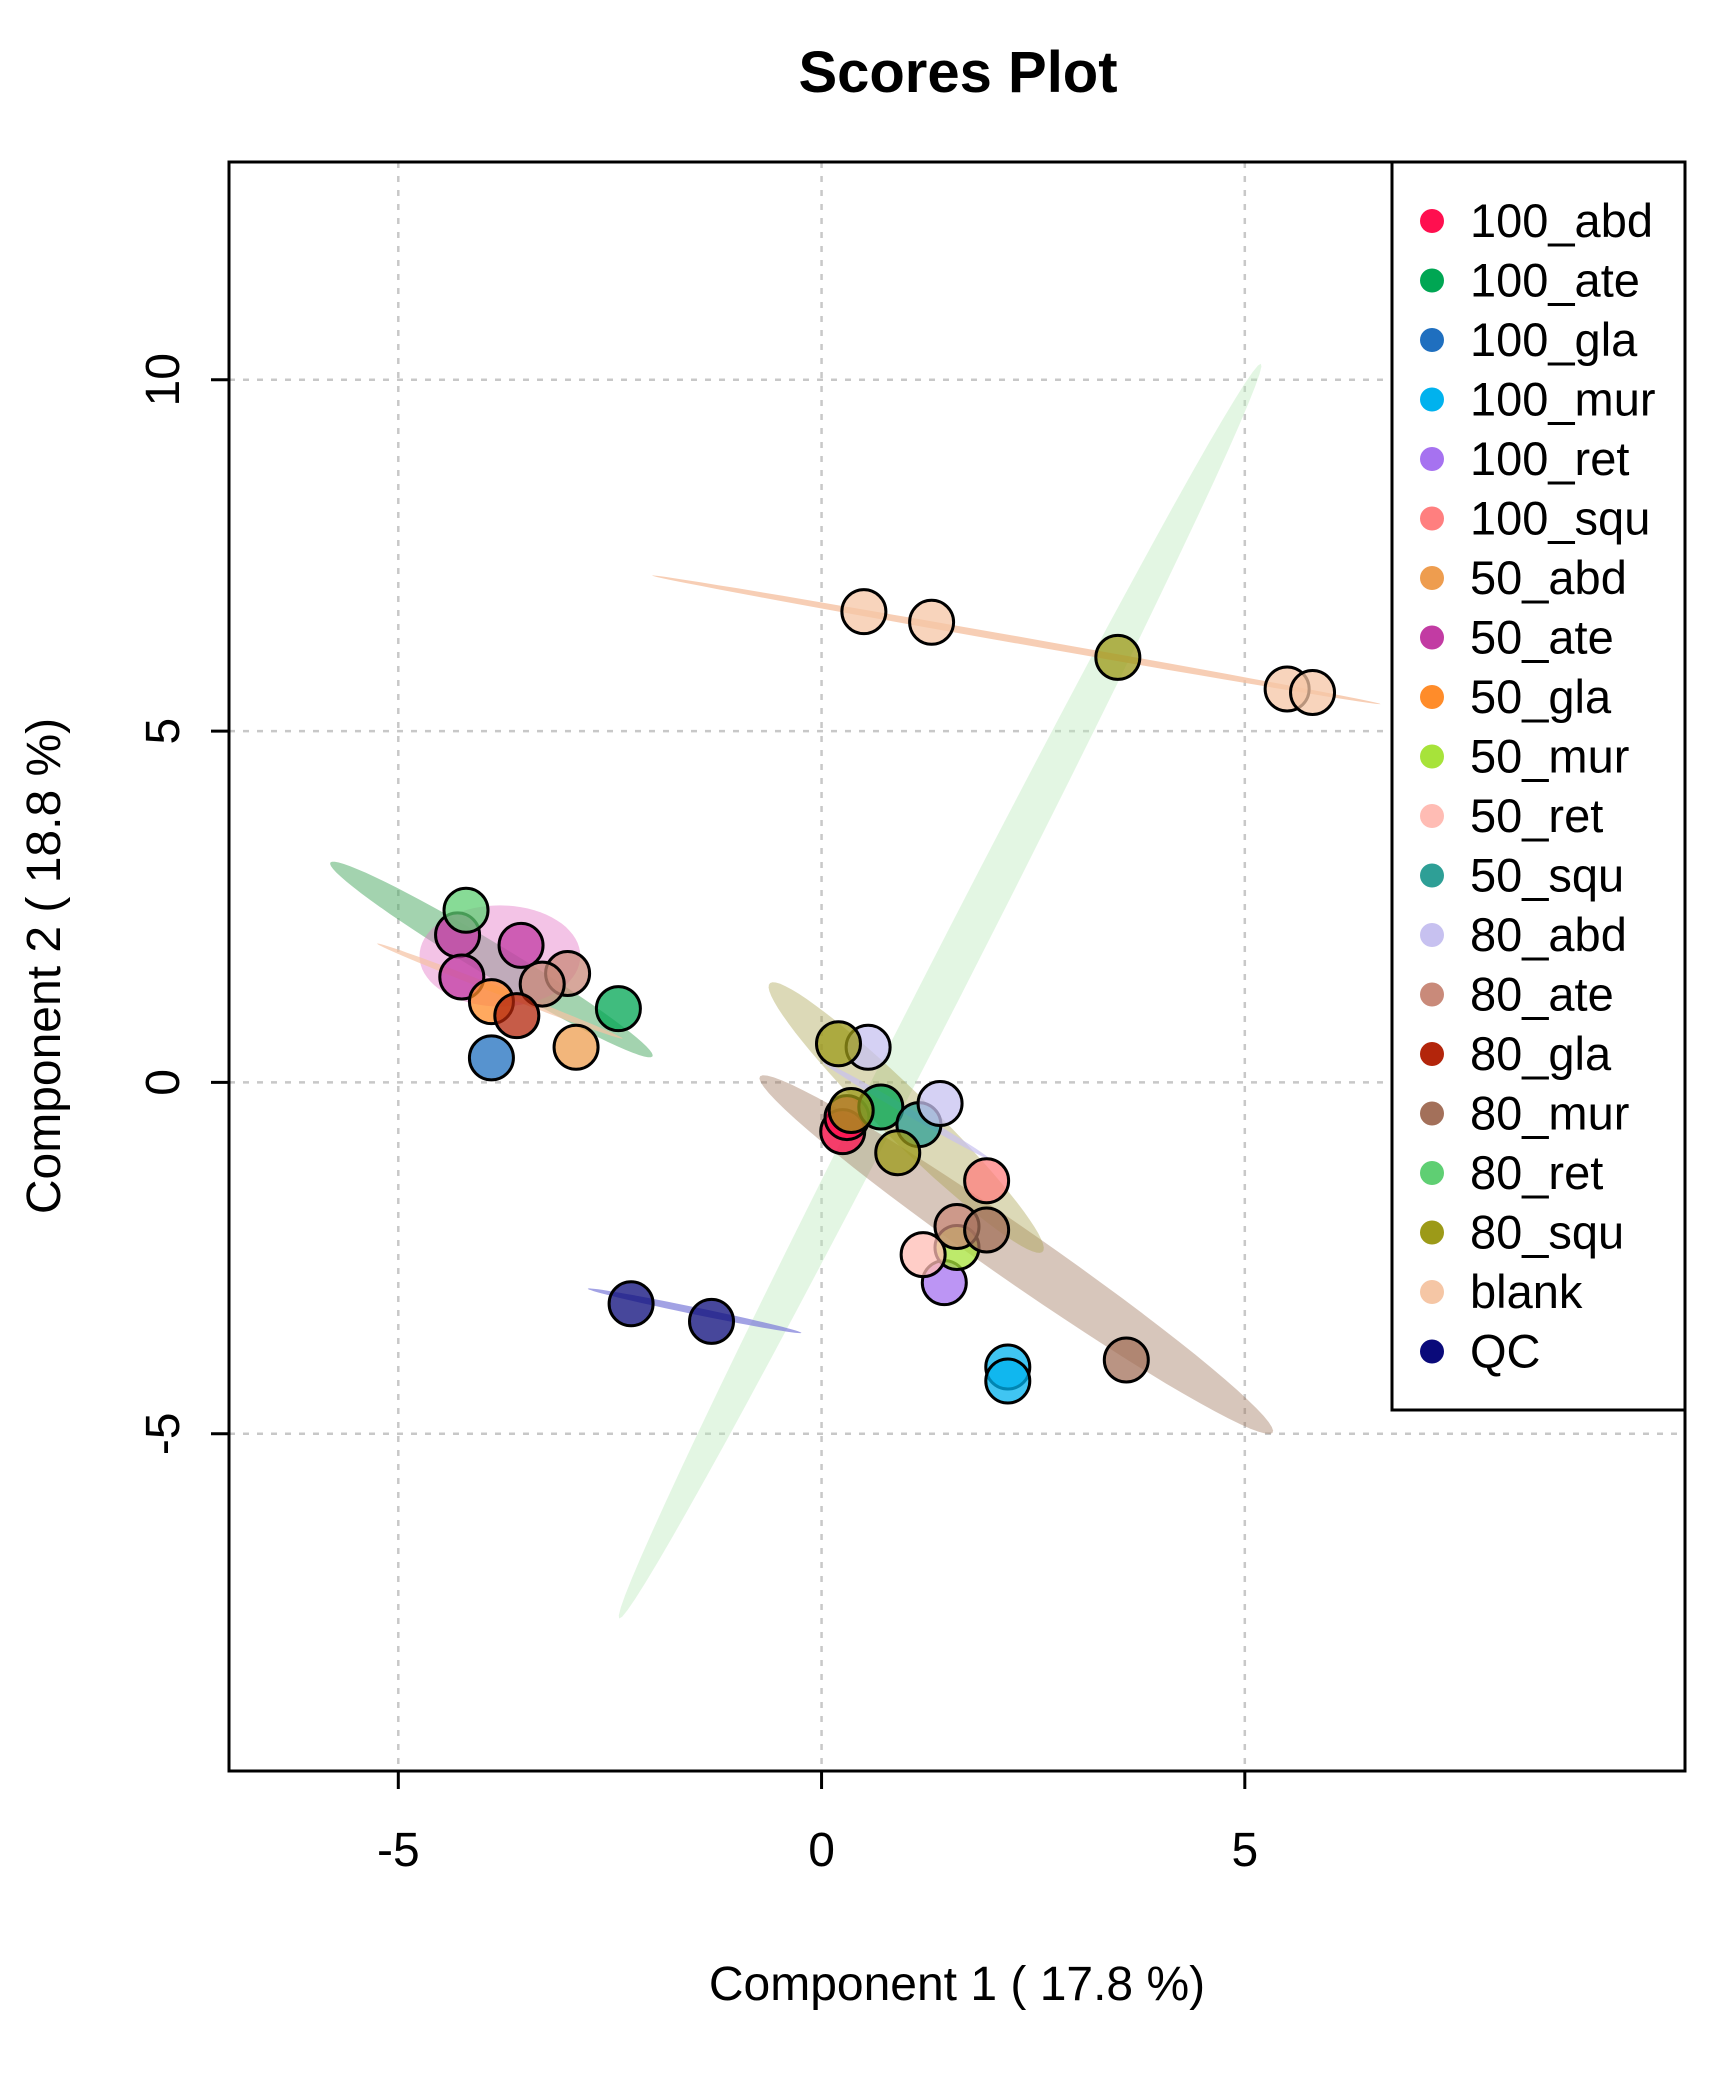 The height and width of the screenshot is (2073, 1711). I want to click on legend-label-100_gla: 100_gla, so click(1554, 339).